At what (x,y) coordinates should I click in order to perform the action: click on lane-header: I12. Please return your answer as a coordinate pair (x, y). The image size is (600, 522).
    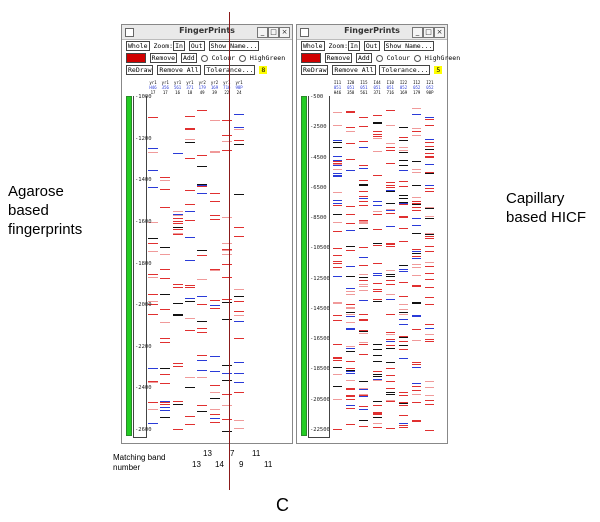
    Looking at the image, I should click on (417, 82).